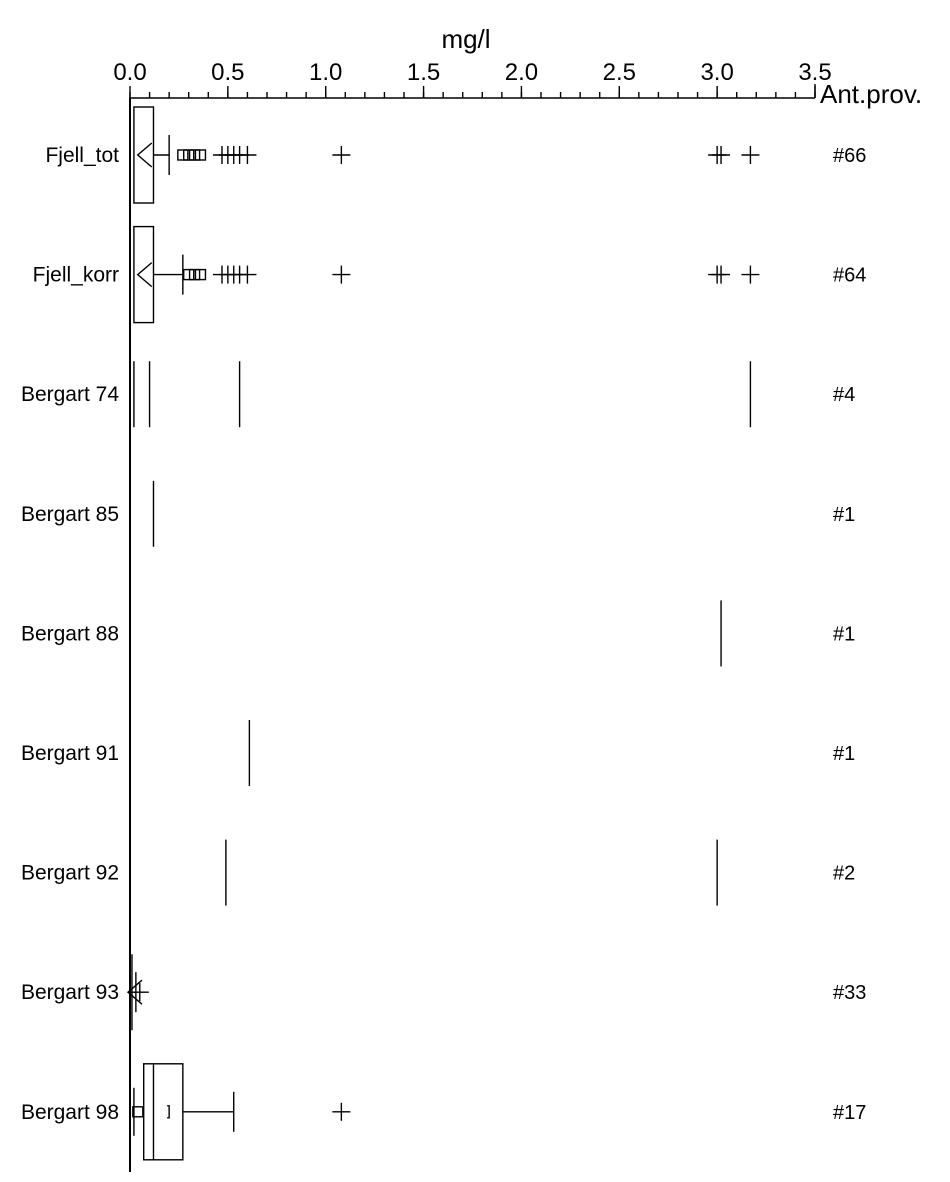  What do you see at coordinates (82, 155) in the screenshot?
I see `category-label: Fjell_tot` at bounding box center [82, 155].